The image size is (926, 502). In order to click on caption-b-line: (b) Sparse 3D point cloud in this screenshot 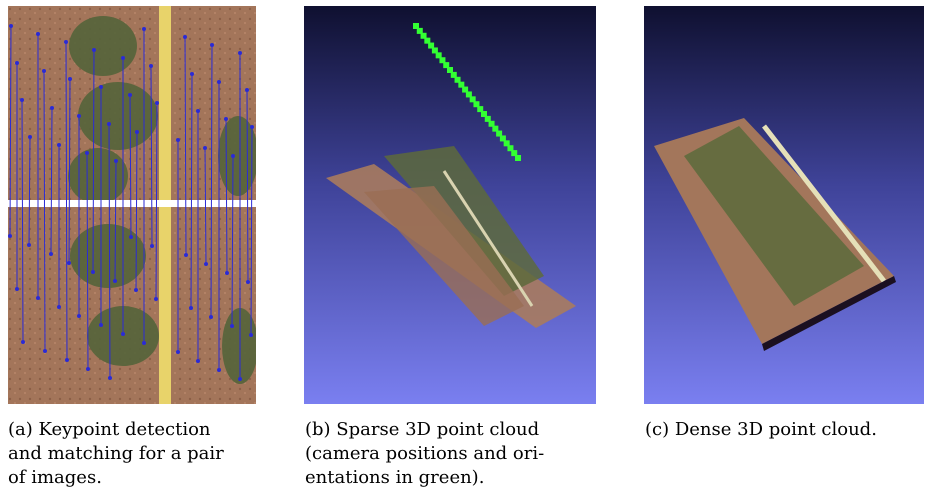, I will do `click(422, 429)`.